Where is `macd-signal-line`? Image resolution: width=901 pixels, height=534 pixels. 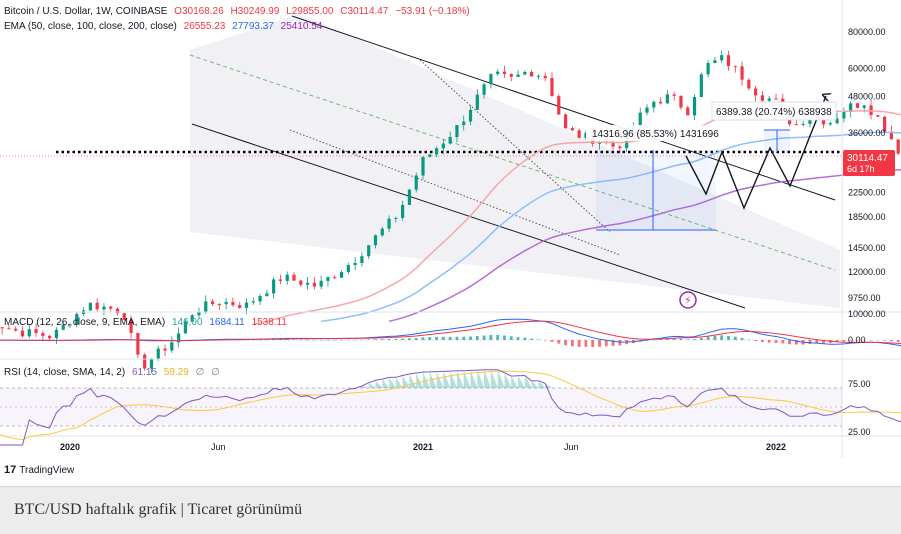
macd-signal-line is located at coordinates (450, 332).